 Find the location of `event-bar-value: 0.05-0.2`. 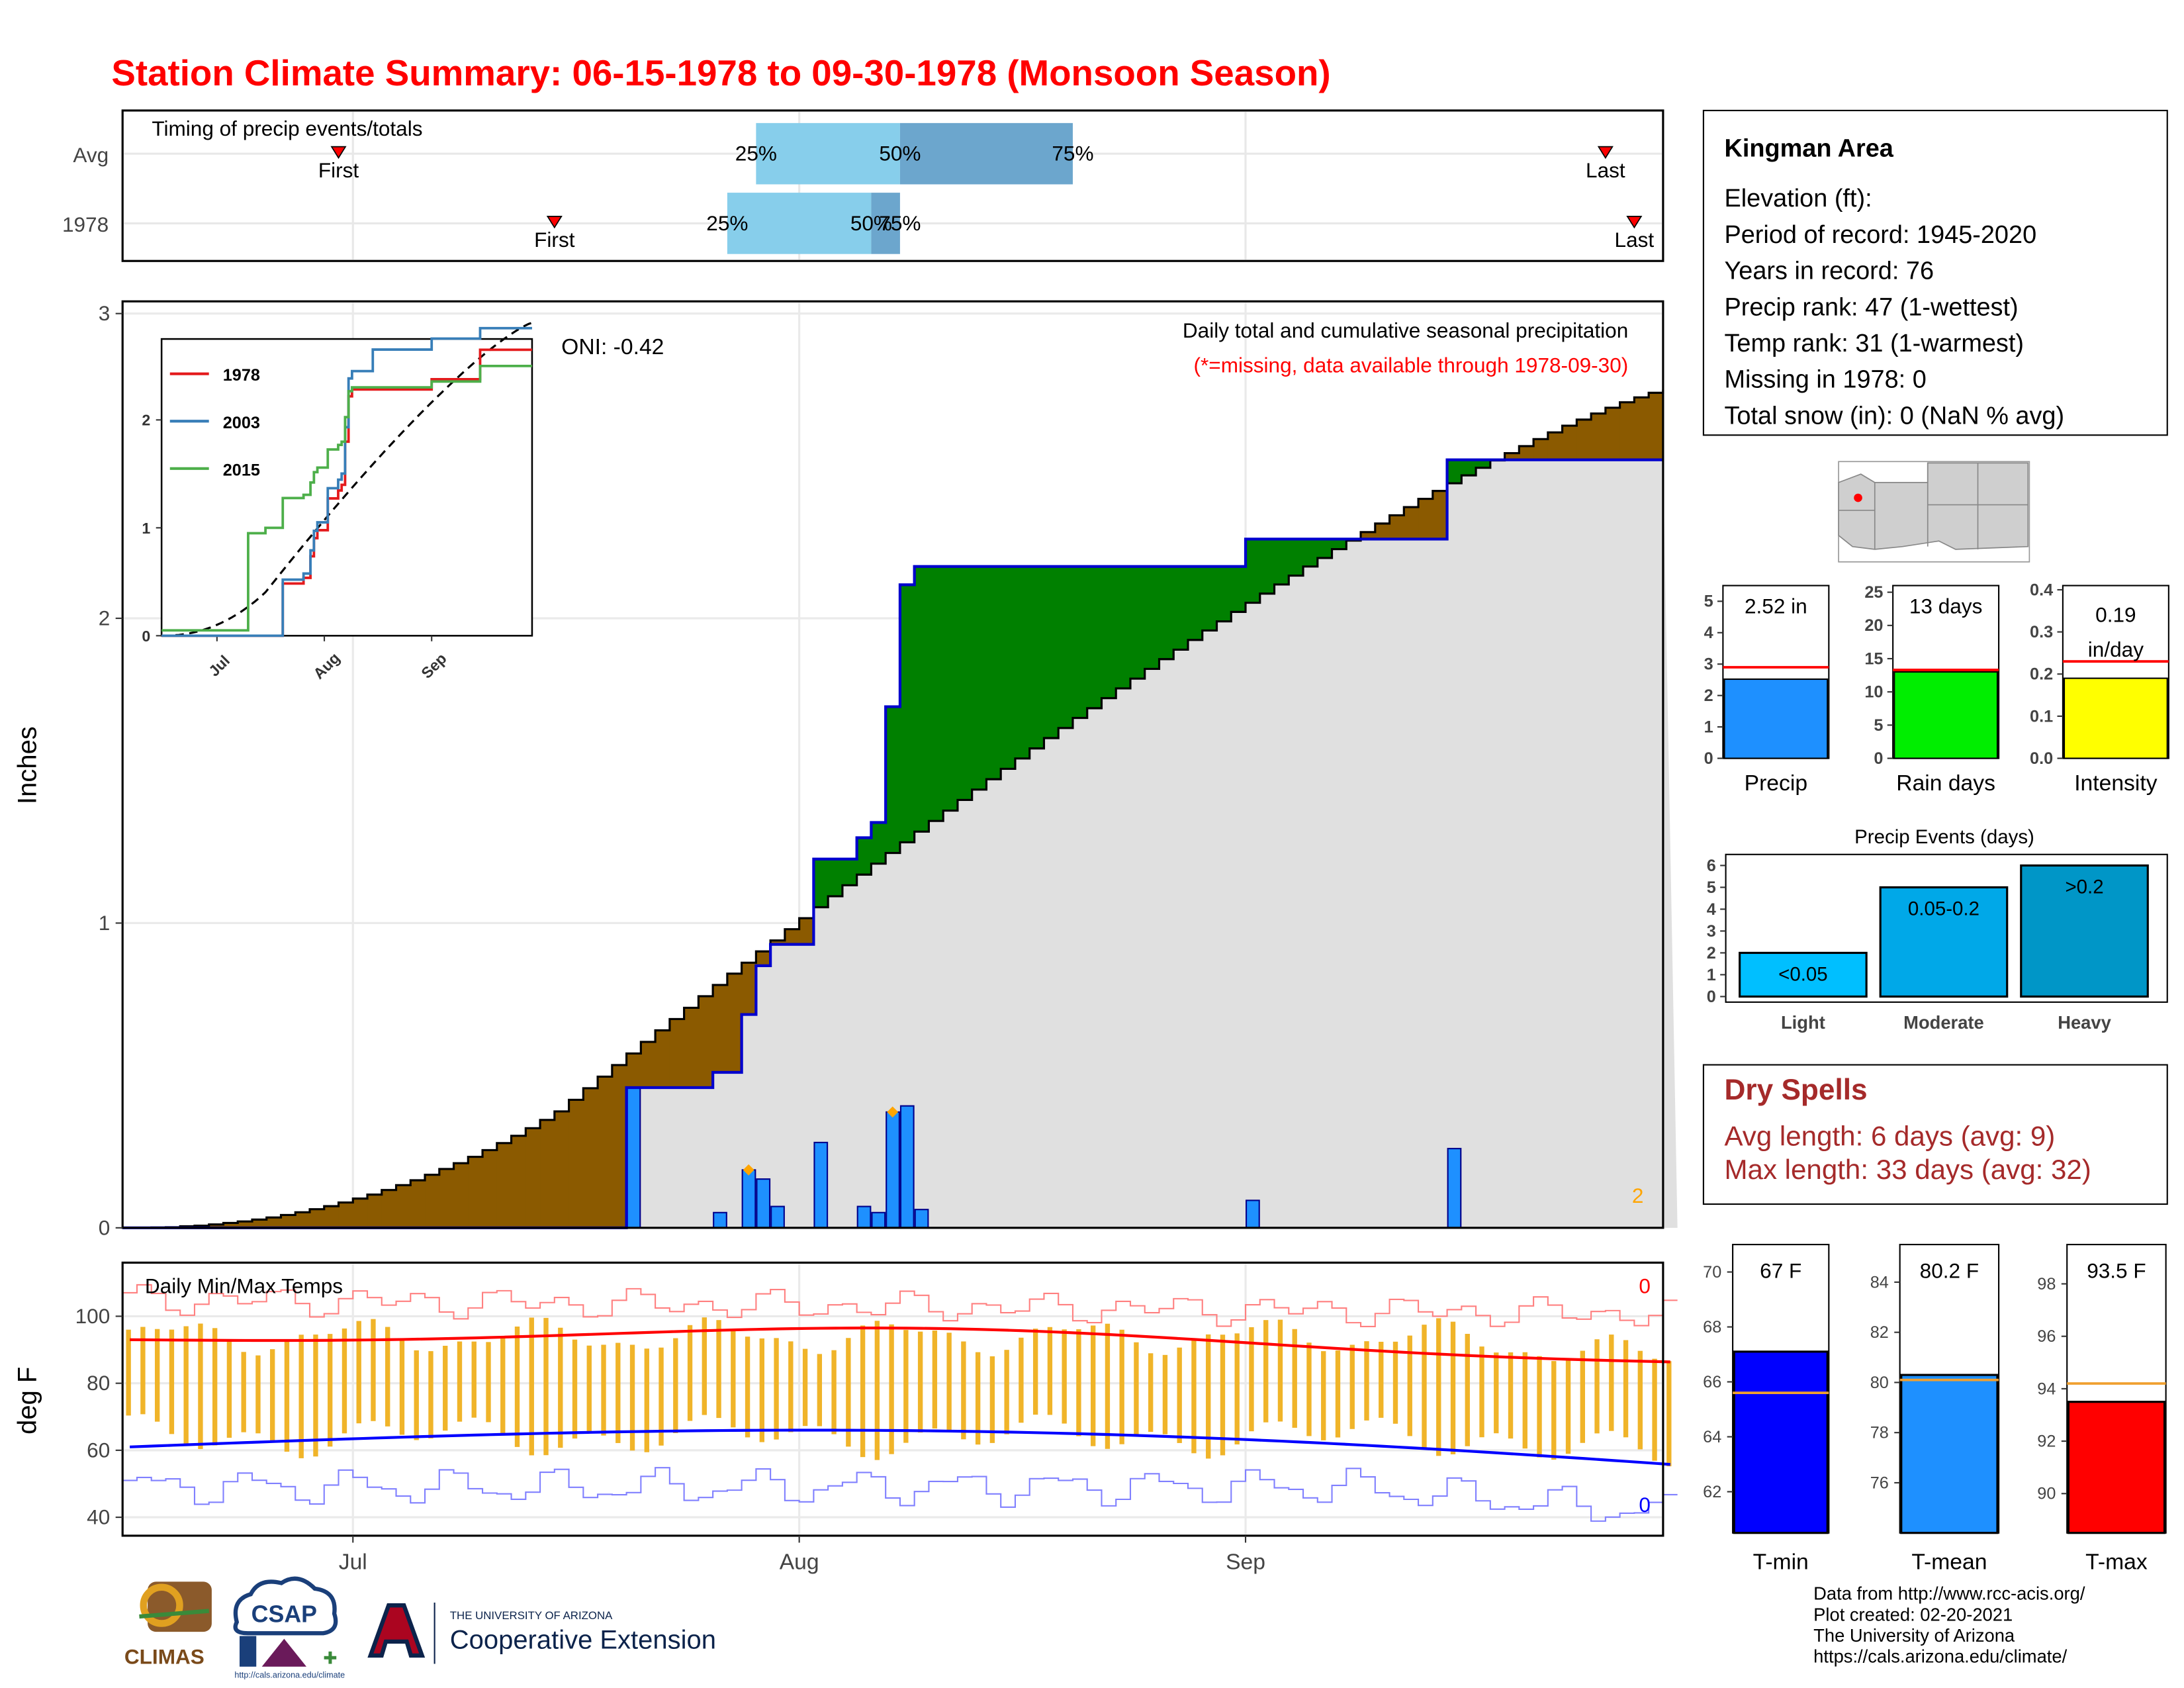

event-bar-value: 0.05-0.2 is located at coordinates (1943, 909).